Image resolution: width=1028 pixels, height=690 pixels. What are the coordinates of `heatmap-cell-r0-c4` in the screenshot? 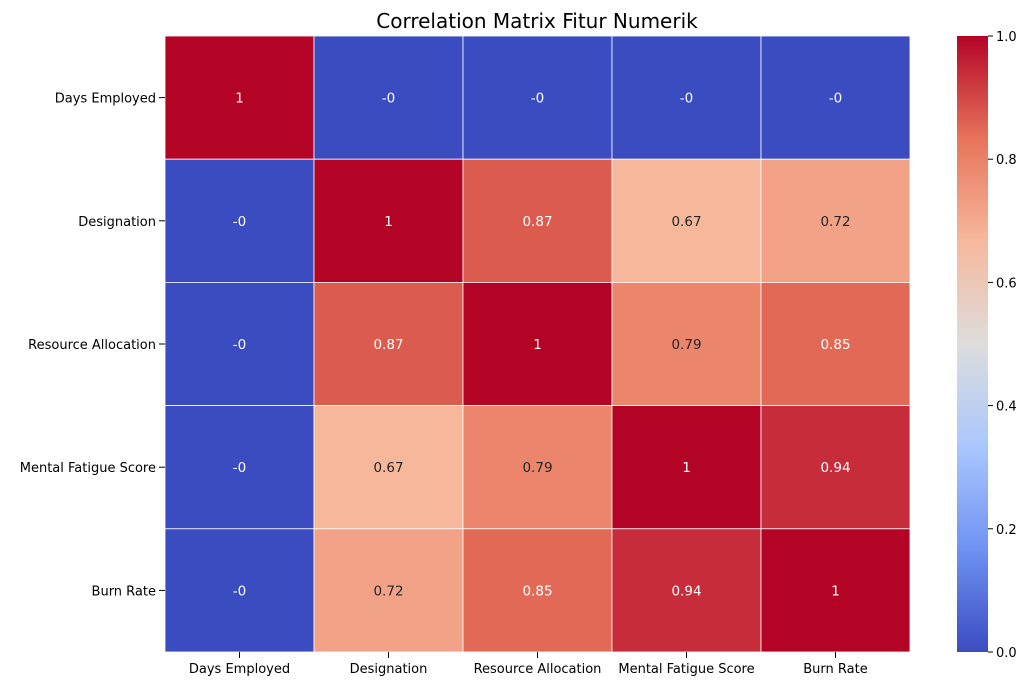 It's located at (835, 97).